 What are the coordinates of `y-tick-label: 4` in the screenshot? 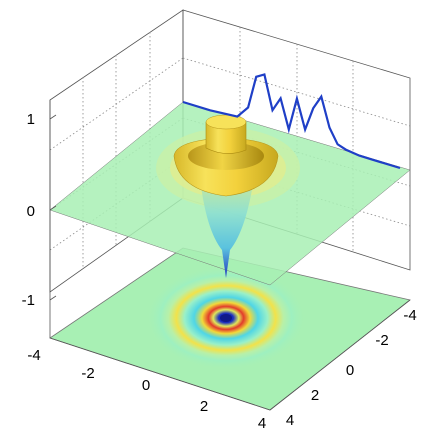 It's located at (290, 420).